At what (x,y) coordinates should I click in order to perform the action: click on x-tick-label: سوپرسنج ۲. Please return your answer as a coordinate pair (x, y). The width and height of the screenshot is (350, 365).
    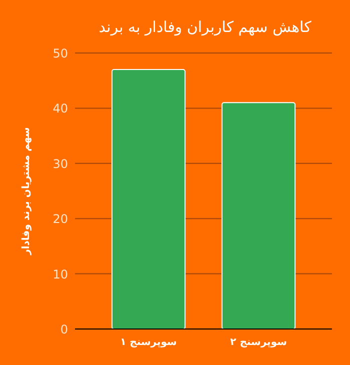
    Looking at the image, I should click on (259, 342).